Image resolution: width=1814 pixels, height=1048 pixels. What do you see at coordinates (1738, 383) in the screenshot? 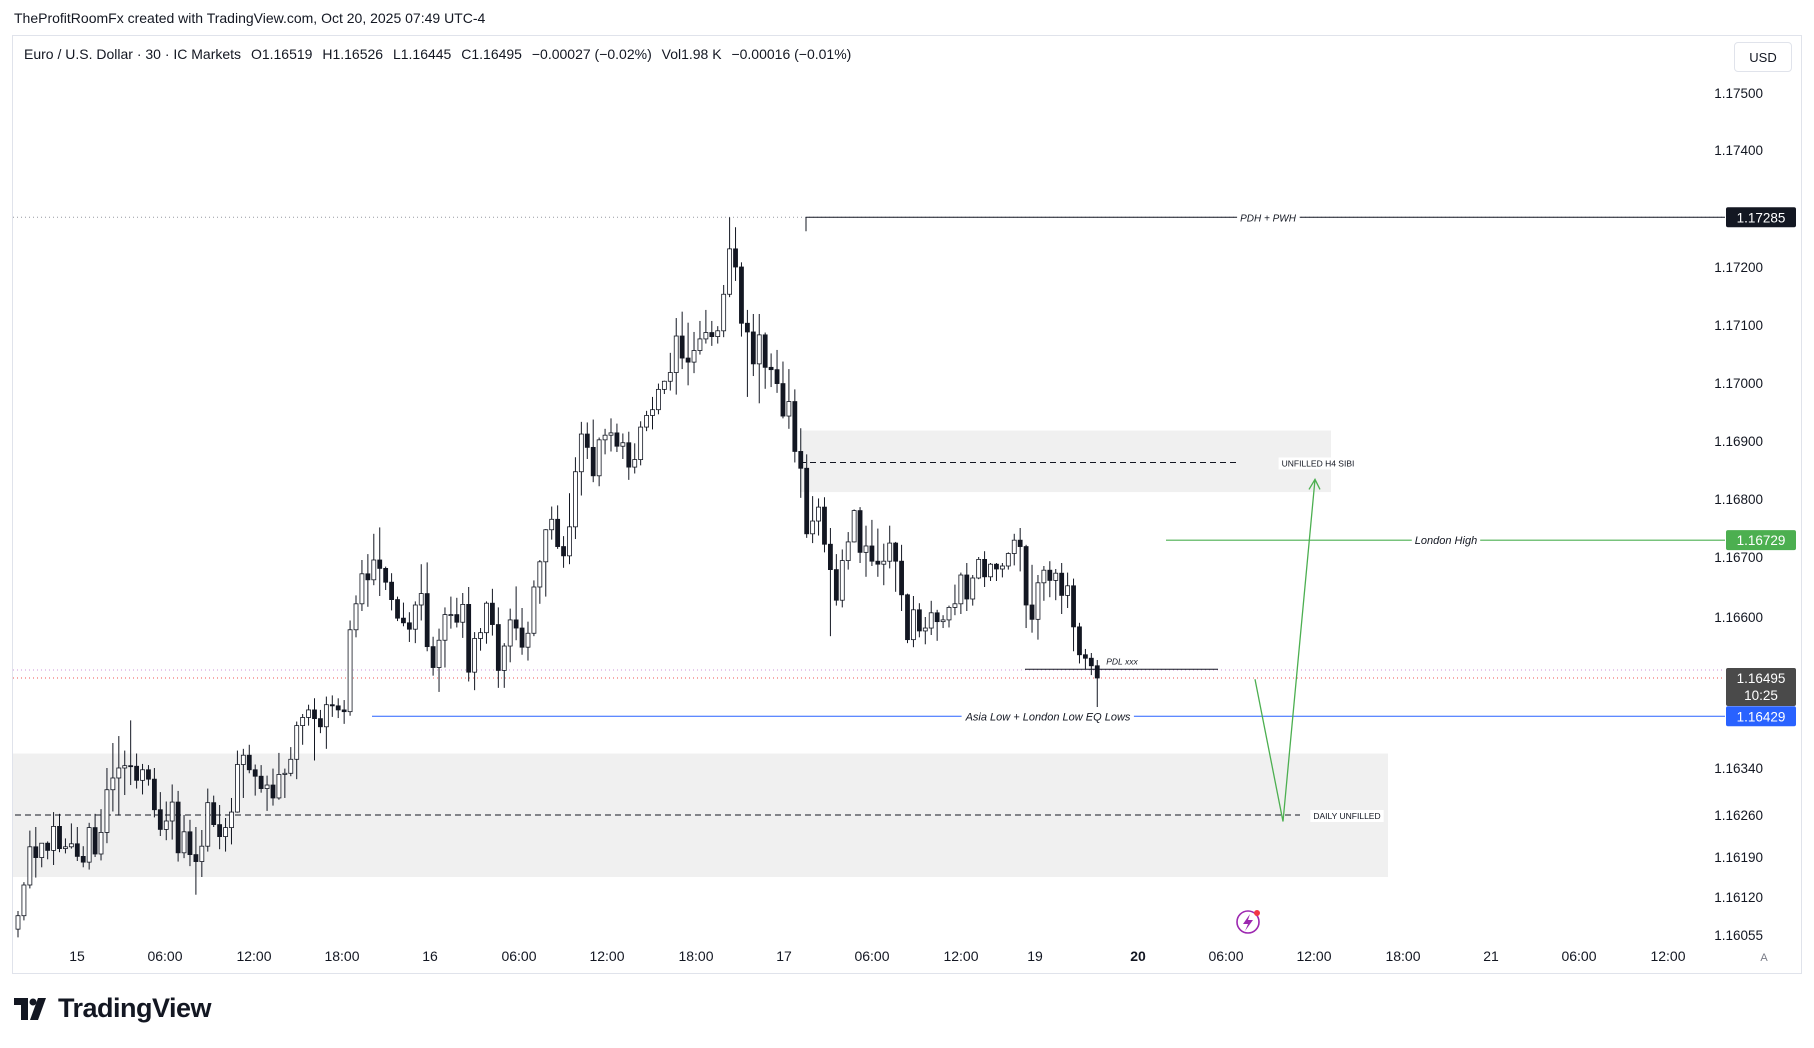
I see `price-axis-label: 1.17000` at bounding box center [1738, 383].